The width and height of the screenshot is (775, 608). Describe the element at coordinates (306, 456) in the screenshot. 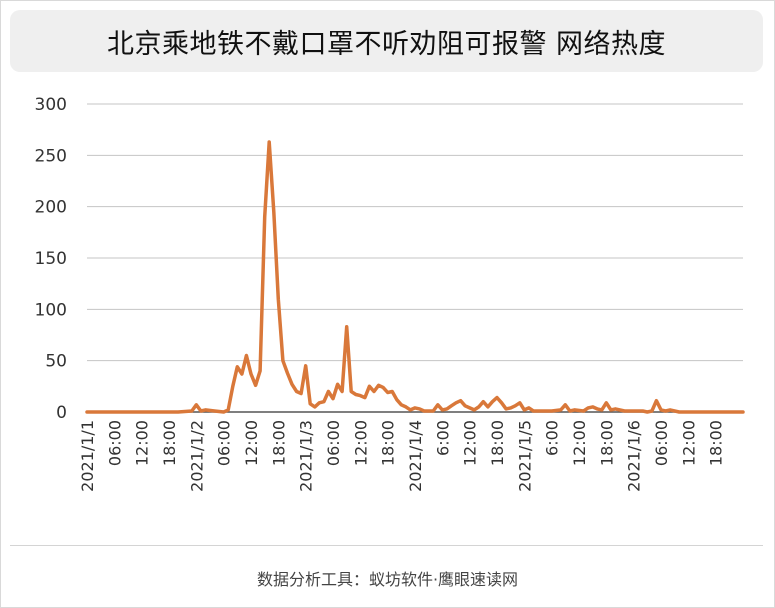

I see `x-tick-label: 2021/1/3` at that location.